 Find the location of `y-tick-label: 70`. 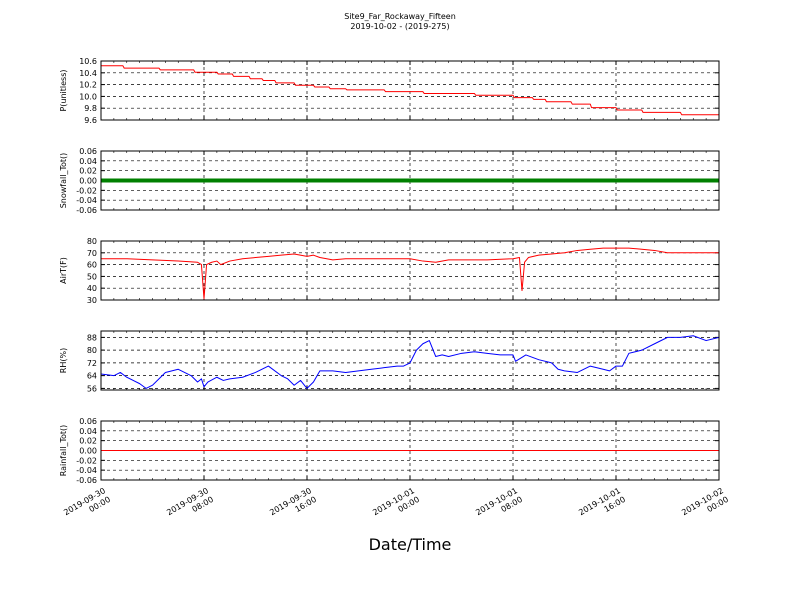

y-tick-label: 70 is located at coordinates (92, 253).